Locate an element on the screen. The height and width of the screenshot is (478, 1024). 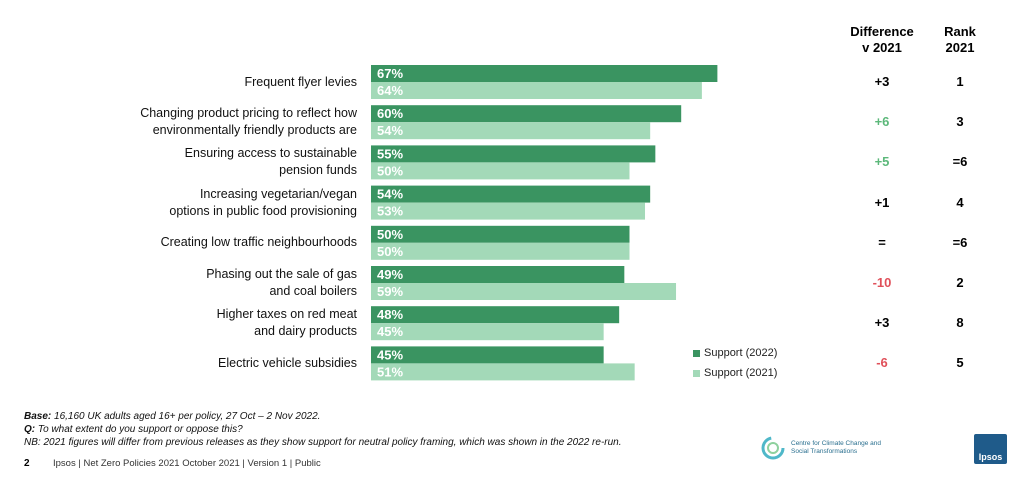
data-label-2022: 67% is located at coordinates (390, 73).